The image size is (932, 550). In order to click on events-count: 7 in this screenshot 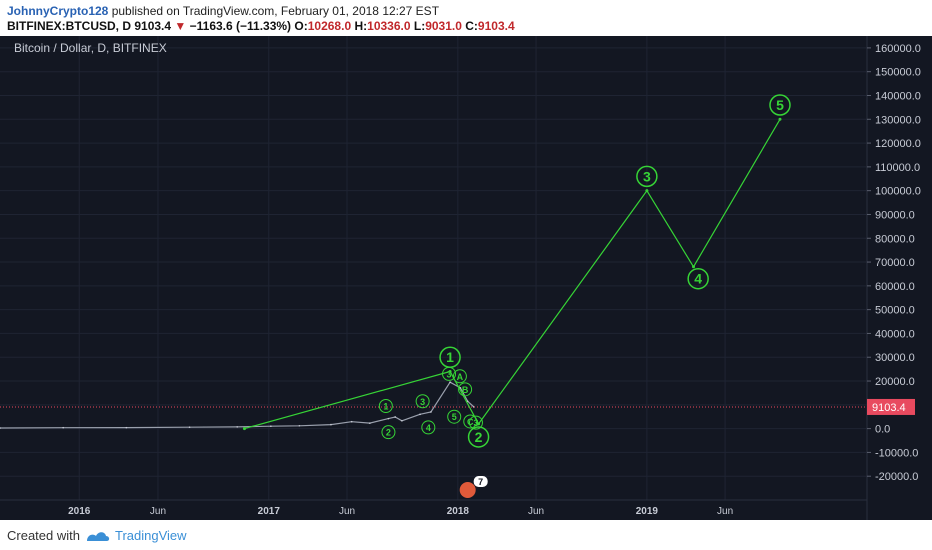, I will do `click(480, 482)`.